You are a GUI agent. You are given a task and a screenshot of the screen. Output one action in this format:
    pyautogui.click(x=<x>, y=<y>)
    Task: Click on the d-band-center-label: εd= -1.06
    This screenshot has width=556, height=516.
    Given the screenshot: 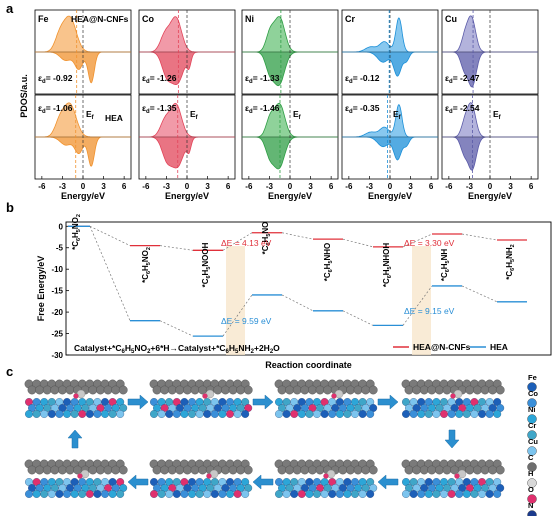 What is the action you would take?
    pyautogui.click(x=55, y=109)
    